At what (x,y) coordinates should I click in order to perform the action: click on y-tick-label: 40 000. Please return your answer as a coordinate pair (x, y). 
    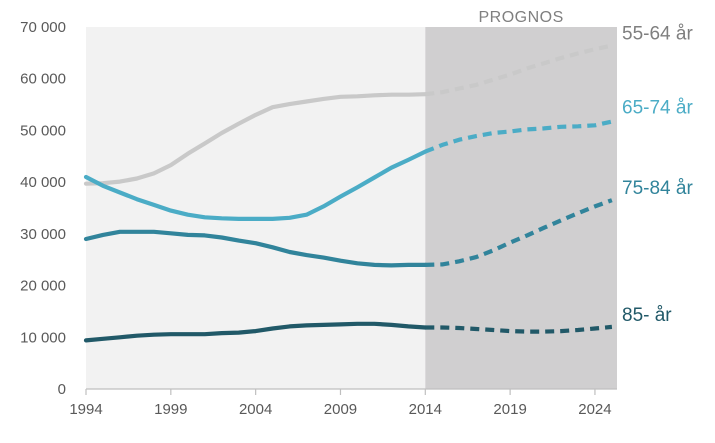
    Looking at the image, I should click on (43, 182).